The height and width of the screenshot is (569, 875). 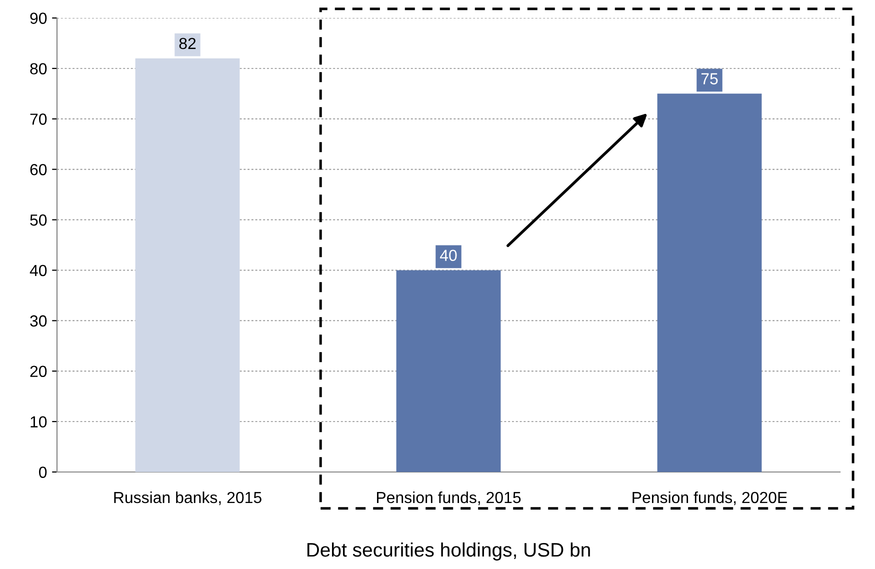 I want to click on y-tick-label: 90, so click(x=38, y=18).